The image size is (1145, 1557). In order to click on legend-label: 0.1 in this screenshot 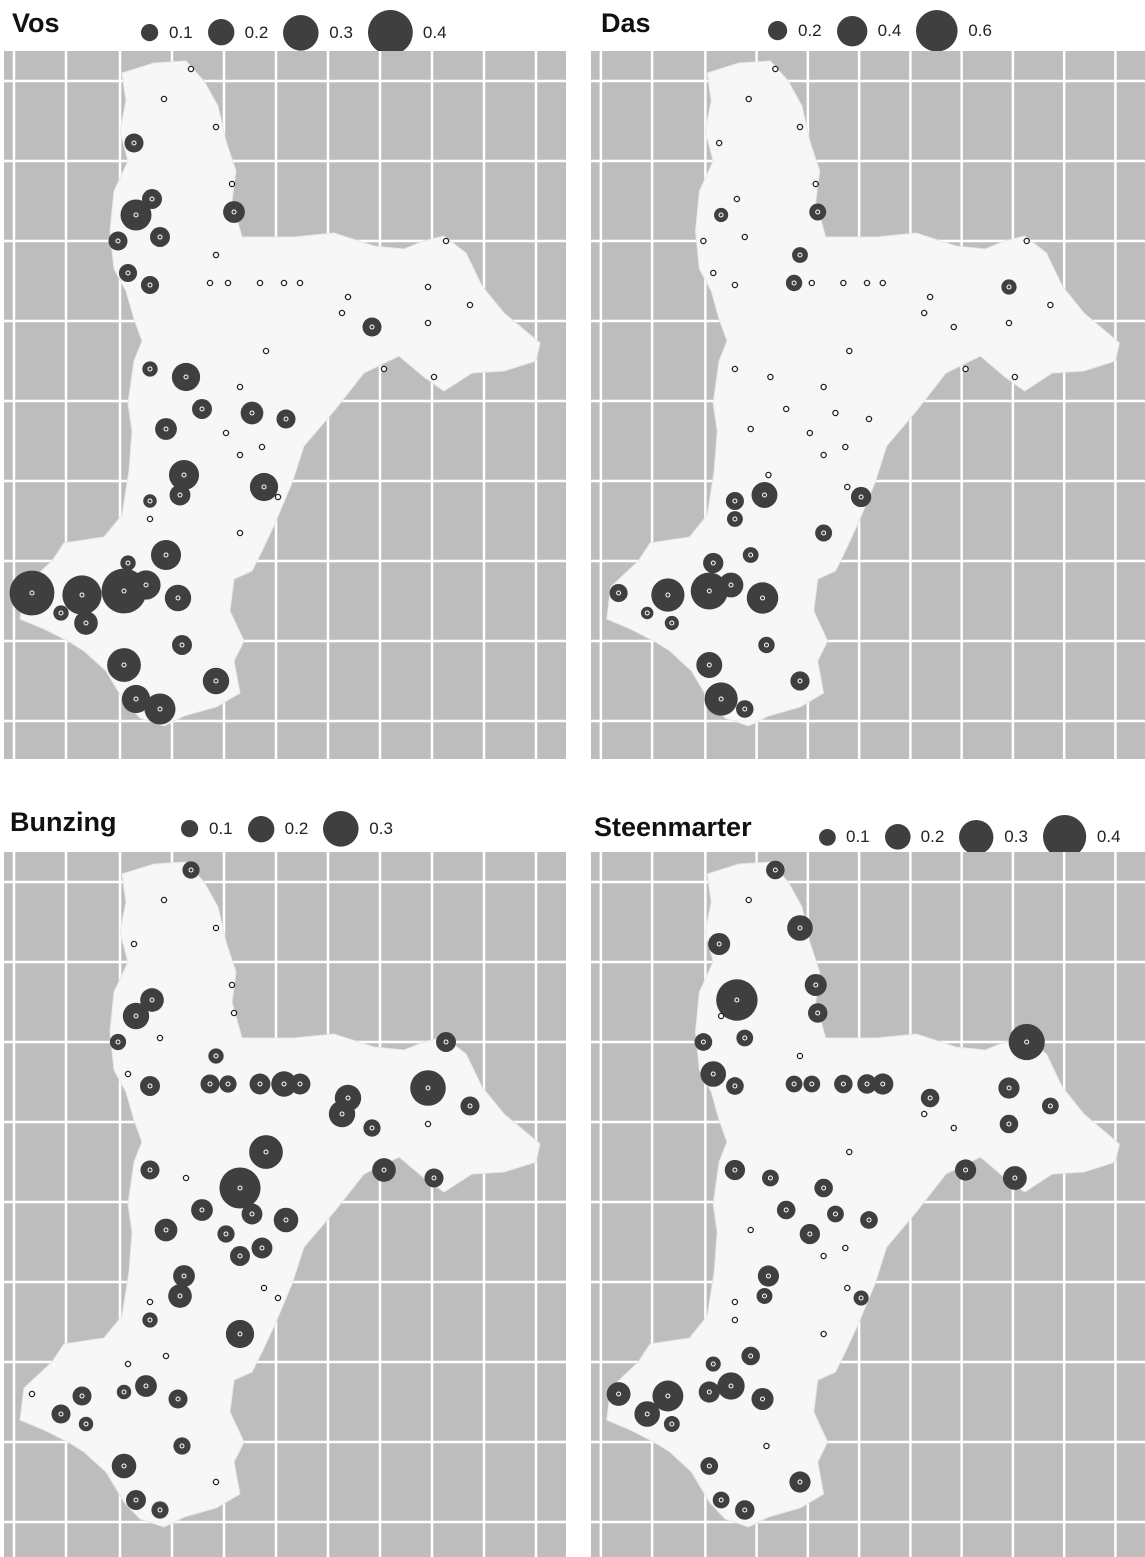, I will do `click(221, 828)`.